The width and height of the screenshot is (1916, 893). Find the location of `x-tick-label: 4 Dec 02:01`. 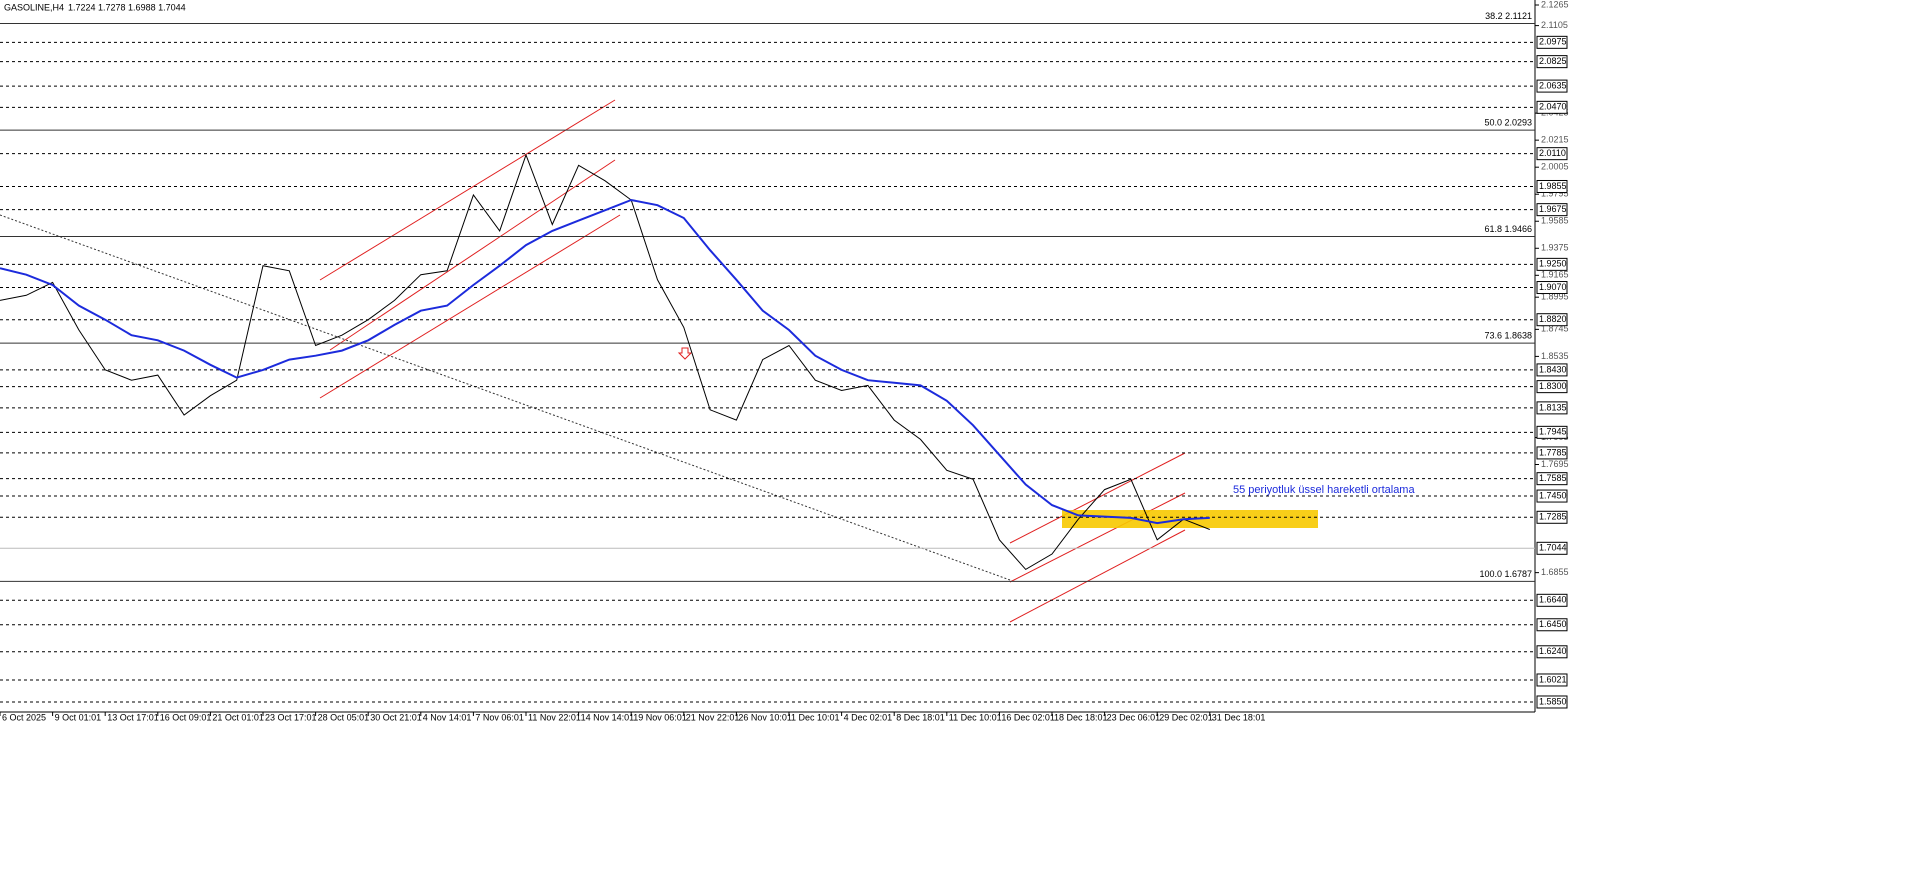

x-tick-label: 4 Dec 02:01 is located at coordinates (868, 717).